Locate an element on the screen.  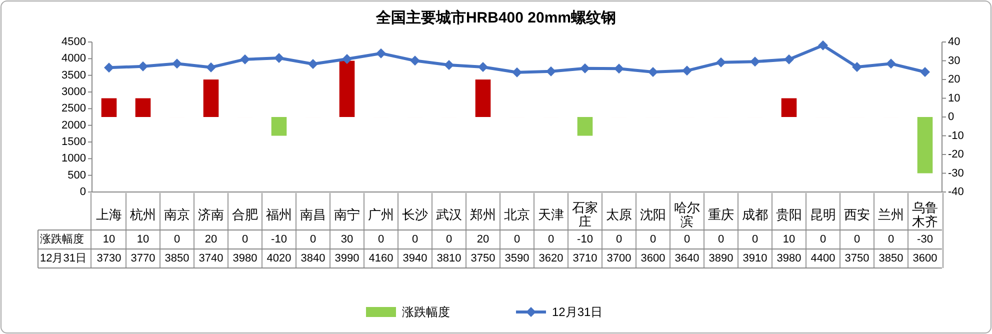
text: 12月31日 is located at coordinates (63, 258).